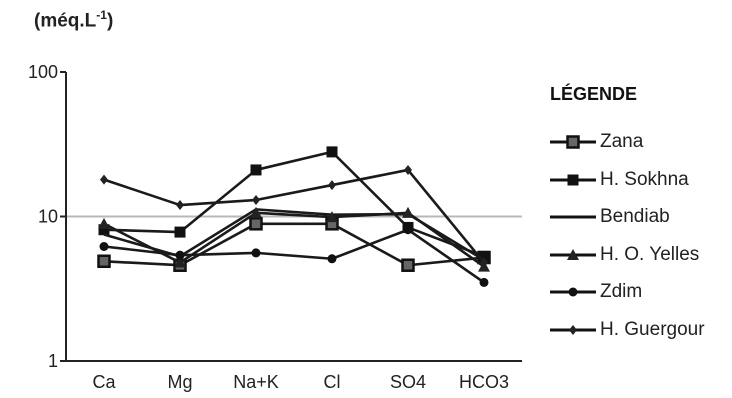 Image resolution: width=732 pixels, height=398 pixels. I want to click on series-line-h-sokhna, so click(294, 204).